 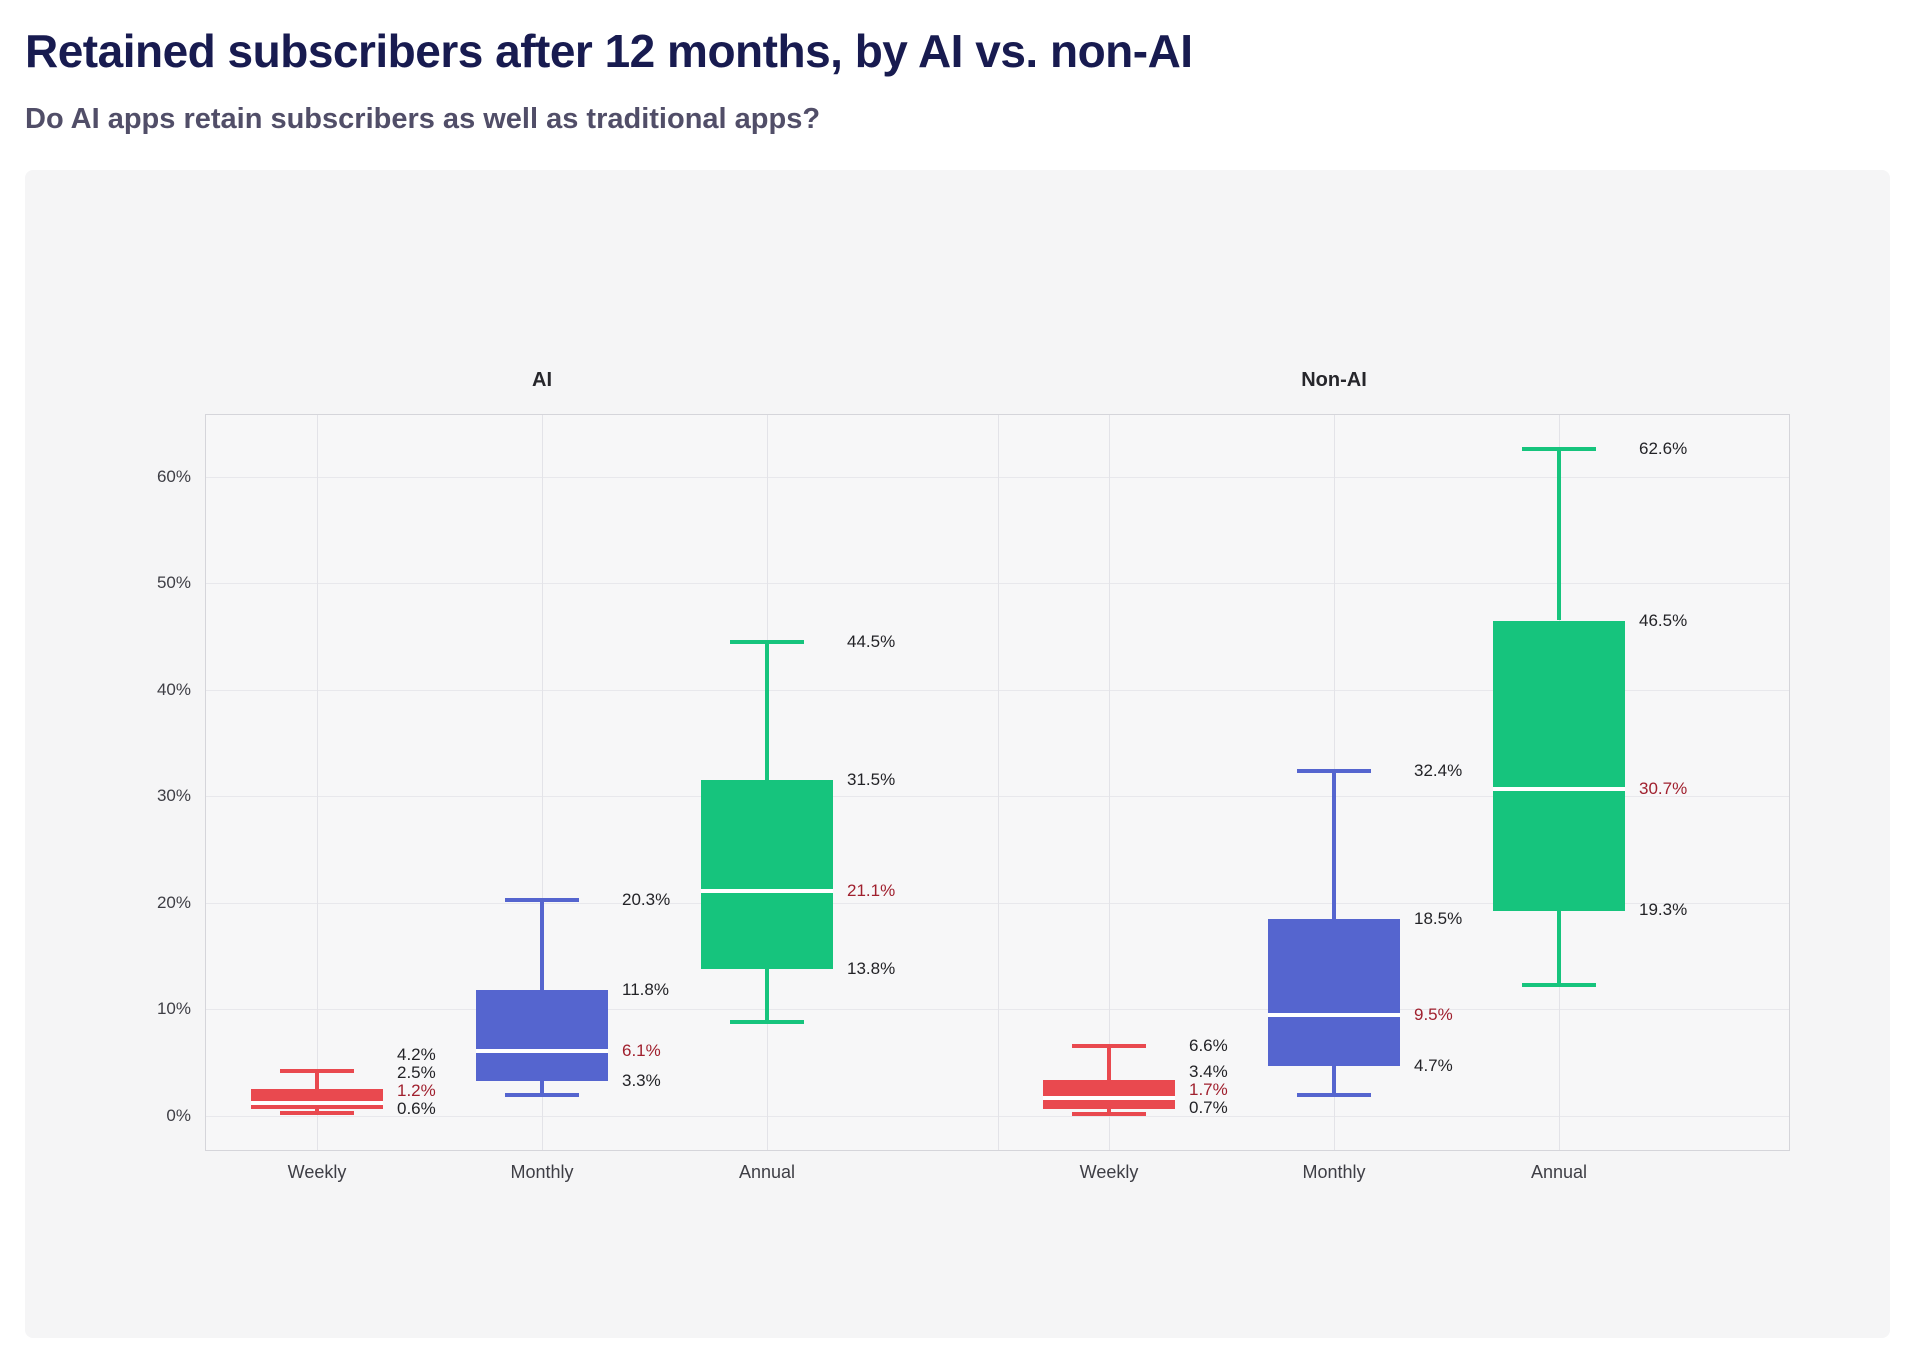 What do you see at coordinates (1663, 909) in the screenshot?
I see `value-label-non-ai-annual-q1: 19.3%` at bounding box center [1663, 909].